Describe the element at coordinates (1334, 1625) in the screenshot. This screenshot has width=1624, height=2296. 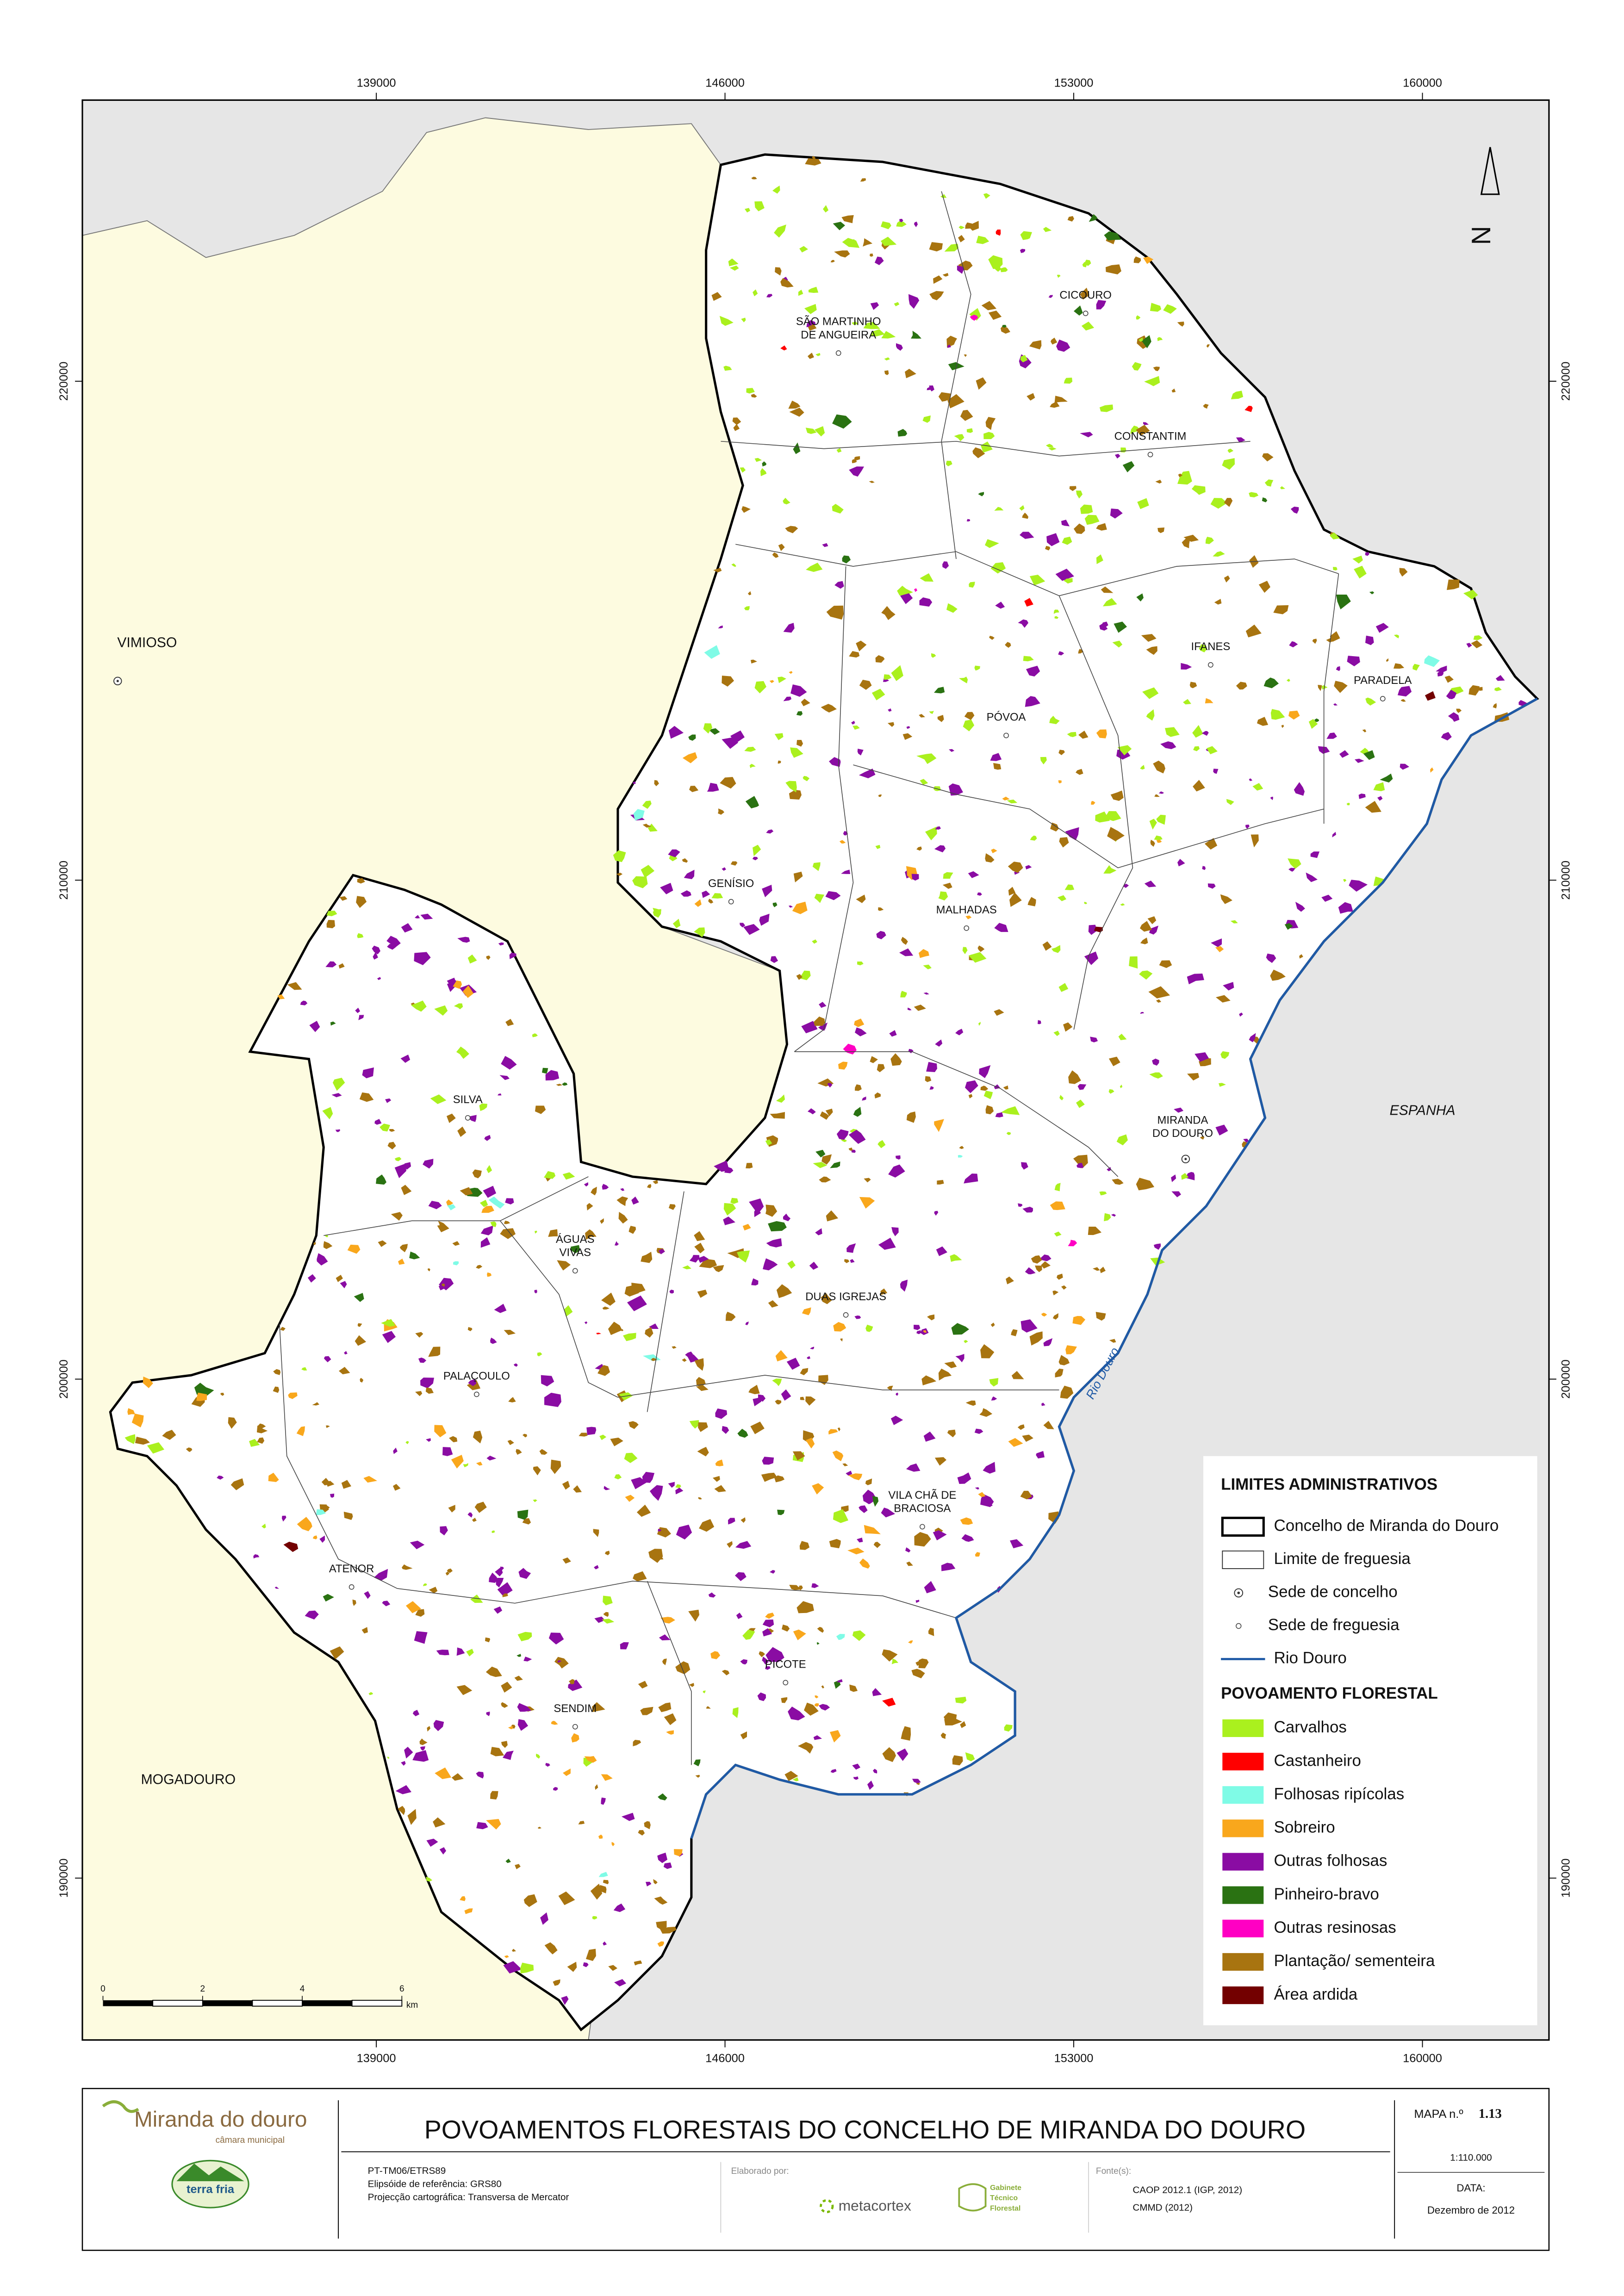
I see `legend-label: Sede de freguesia` at that location.